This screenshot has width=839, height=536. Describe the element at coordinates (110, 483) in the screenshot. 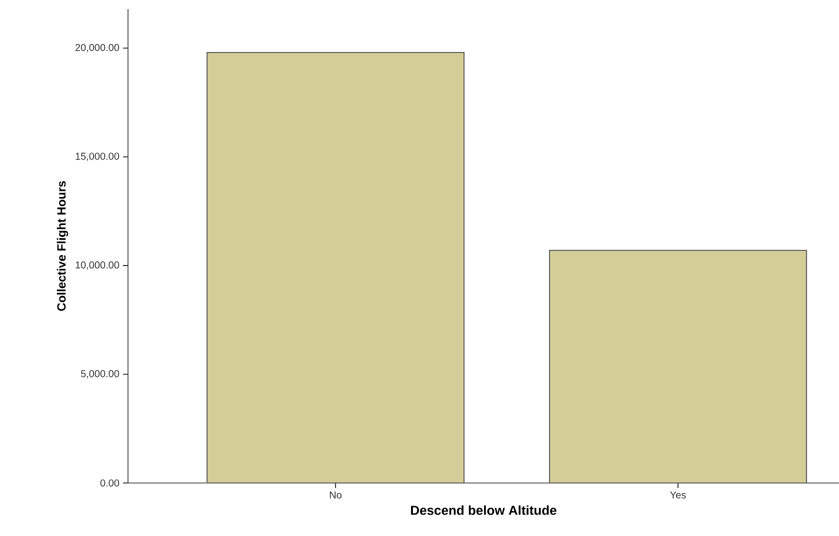

I see `y-tick-label: 0.00` at that location.